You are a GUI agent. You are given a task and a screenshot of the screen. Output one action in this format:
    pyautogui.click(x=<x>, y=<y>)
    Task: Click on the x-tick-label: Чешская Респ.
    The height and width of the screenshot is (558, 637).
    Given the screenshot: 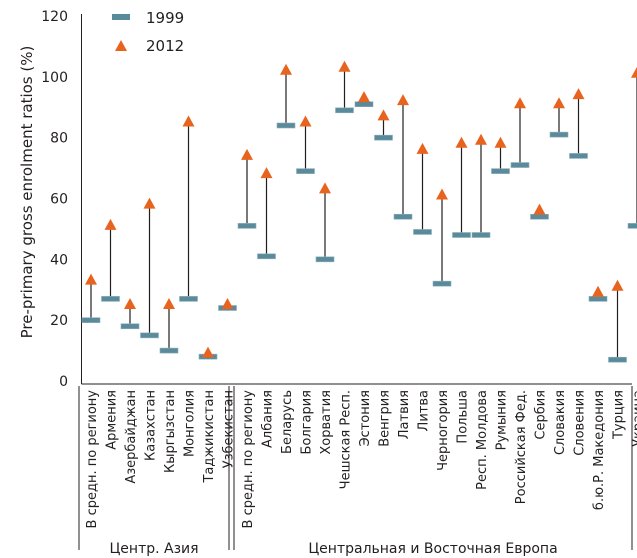 What is the action you would take?
    pyautogui.click(x=346, y=439)
    